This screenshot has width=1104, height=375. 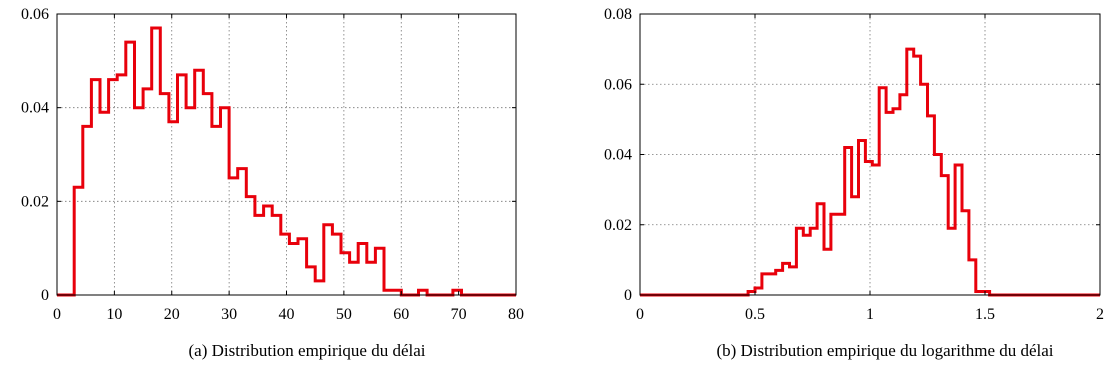 What do you see at coordinates (1100, 314) in the screenshot?
I see `panel-b-xtick-label: 2` at bounding box center [1100, 314].